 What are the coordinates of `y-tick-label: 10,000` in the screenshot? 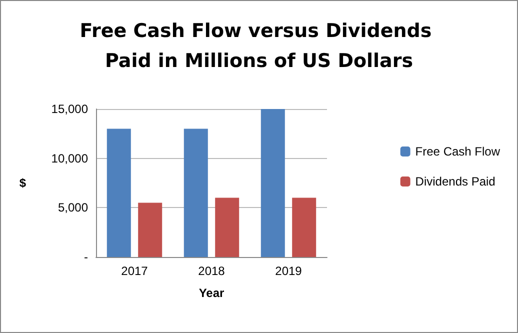 It's located at (69, 158).